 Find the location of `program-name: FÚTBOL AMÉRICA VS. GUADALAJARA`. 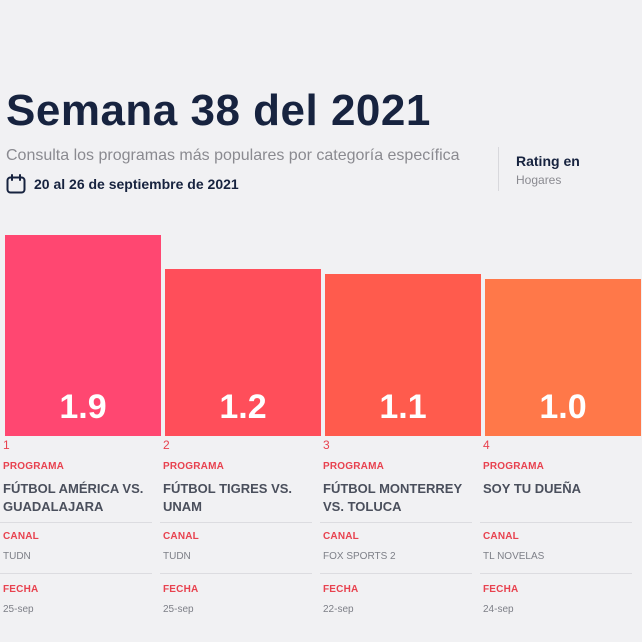

program-name: FÚTBOL AMÉRICA VS. GUADALAJARA is located at coordinates (73, 497).